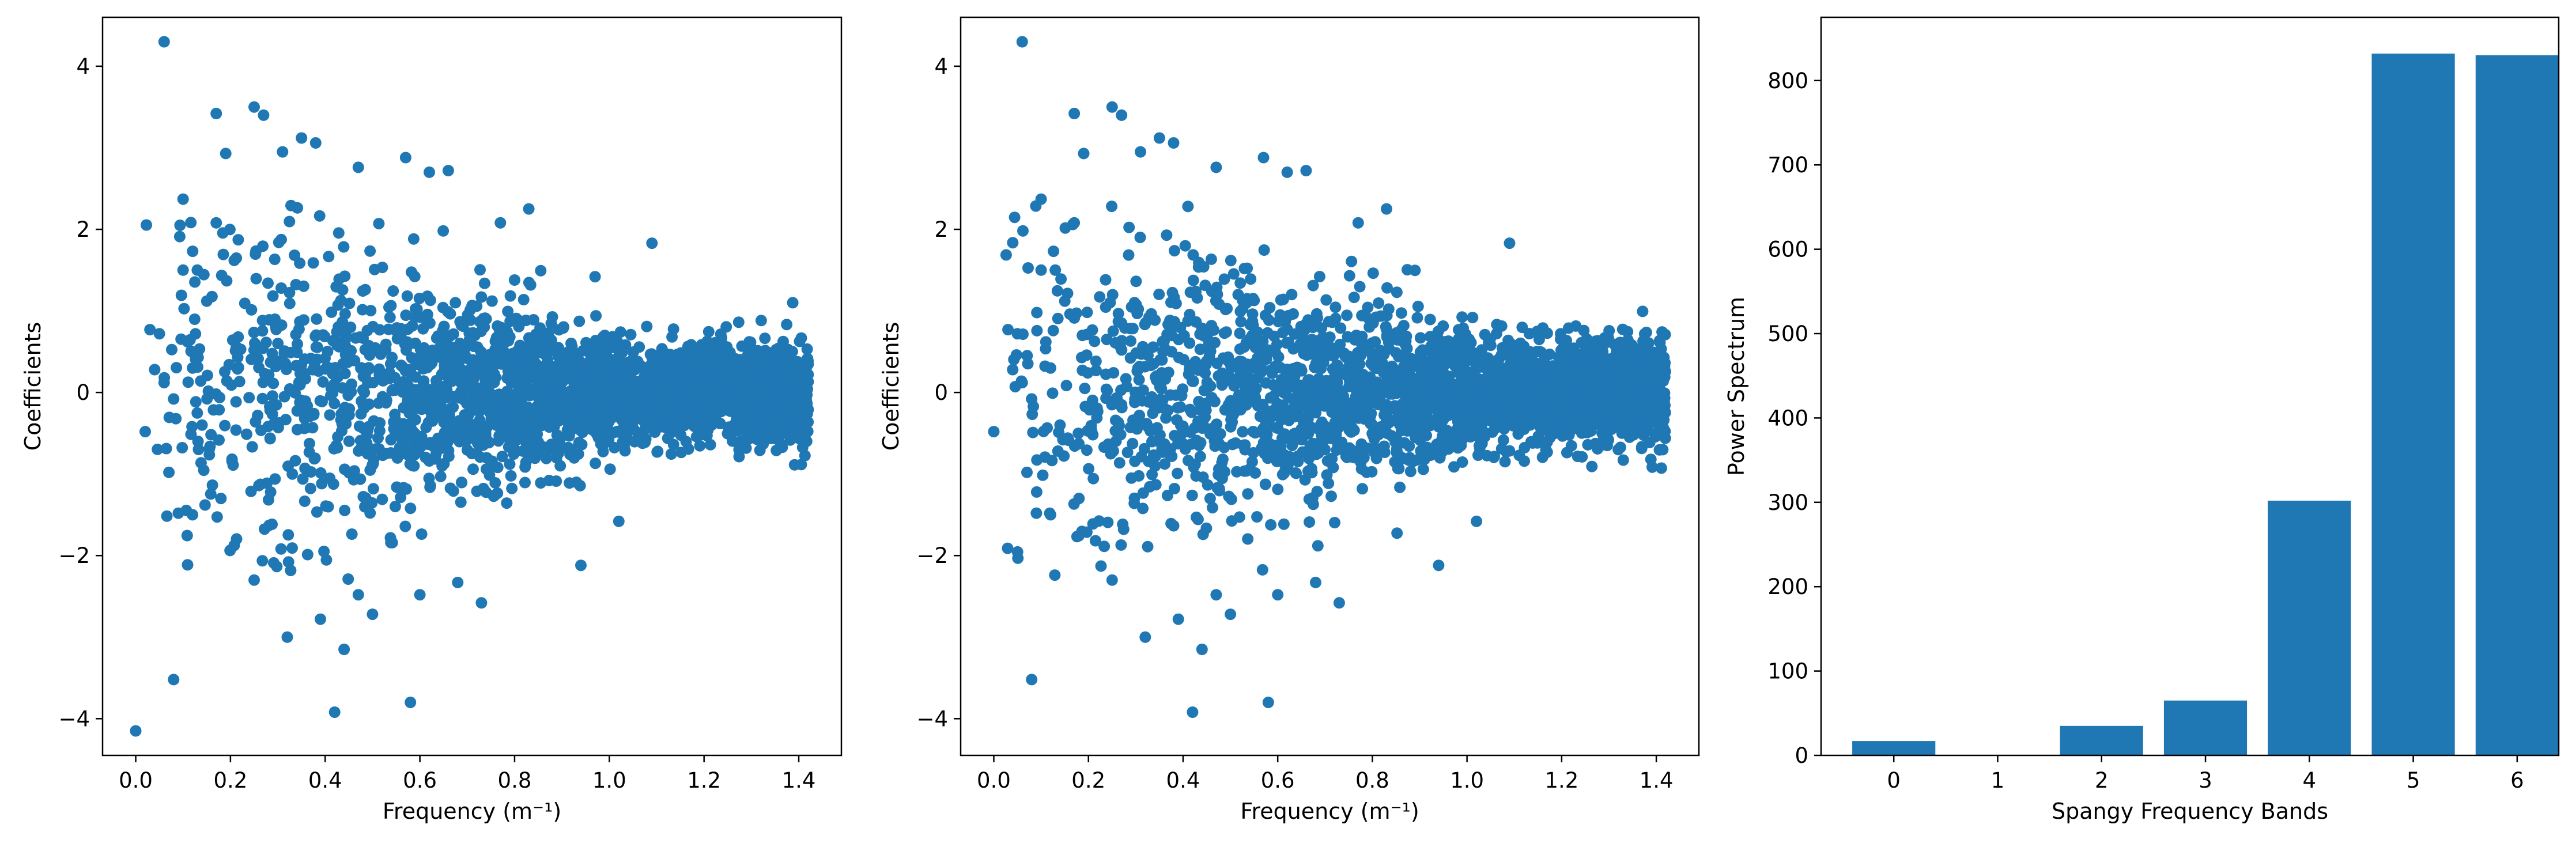 The width and height of the screenshot is (2576, 847). What do you see at coordinates (33, 386) in the screenshot?
I see `y-axis-label-left: Coefficients` at bounding box center [33, 386].